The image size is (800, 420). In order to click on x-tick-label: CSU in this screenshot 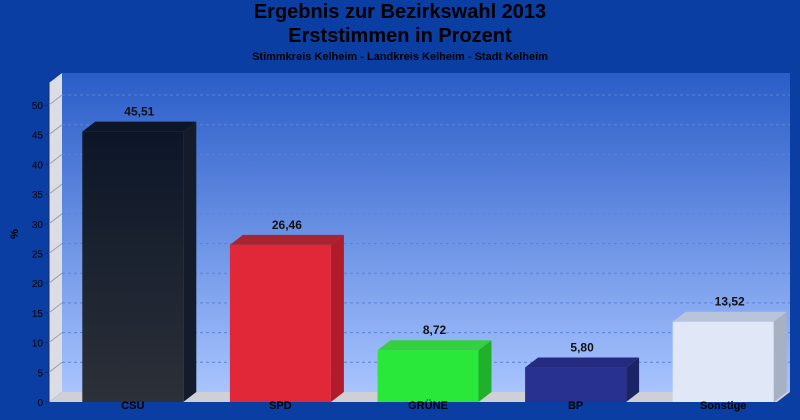, I will do `click(132, 406)`.